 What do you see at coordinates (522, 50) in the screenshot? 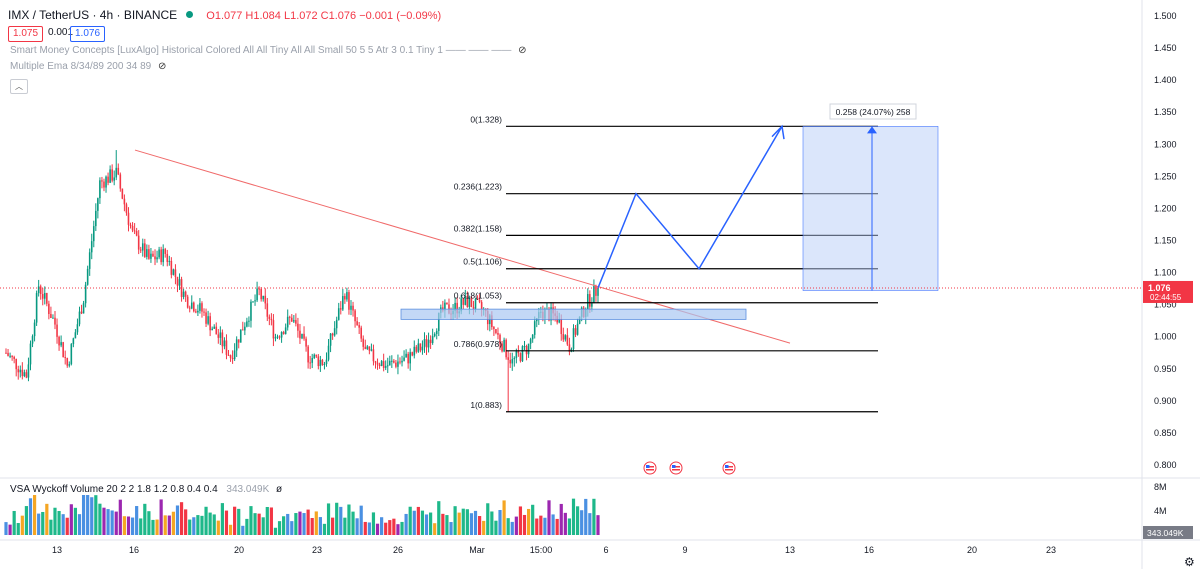
I see `eye-off-icon: ⊘` at bounding box center [522, 50].